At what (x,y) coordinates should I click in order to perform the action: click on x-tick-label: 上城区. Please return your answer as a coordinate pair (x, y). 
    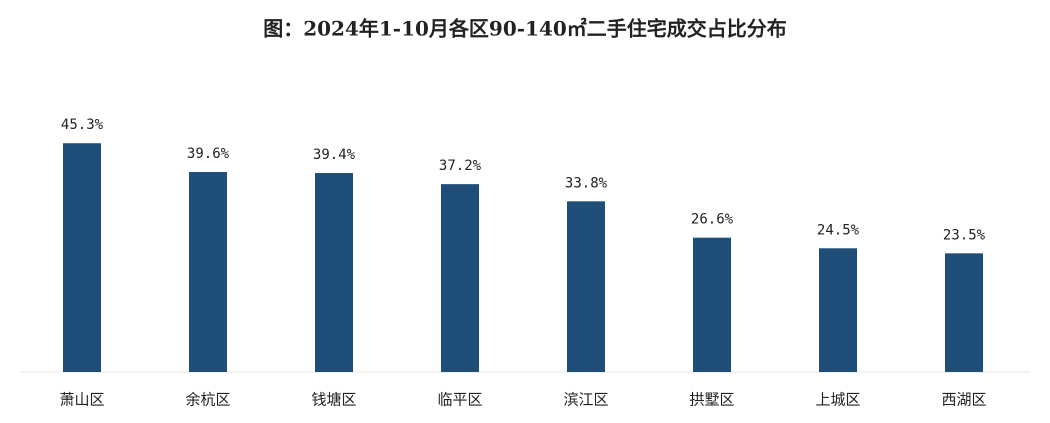
    Looking at the image, I should click on (837, 400).